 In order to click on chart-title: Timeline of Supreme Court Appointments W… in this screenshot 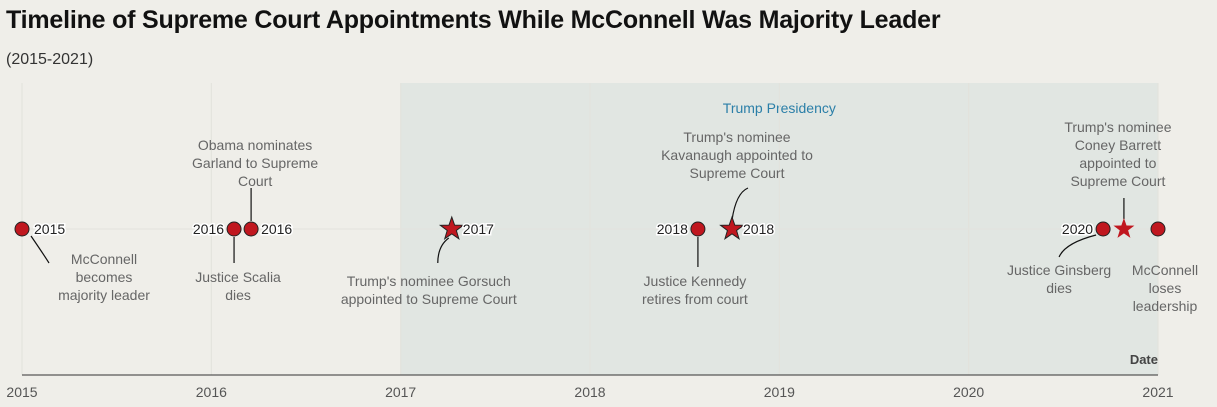, I will do `click(473, 20)`.